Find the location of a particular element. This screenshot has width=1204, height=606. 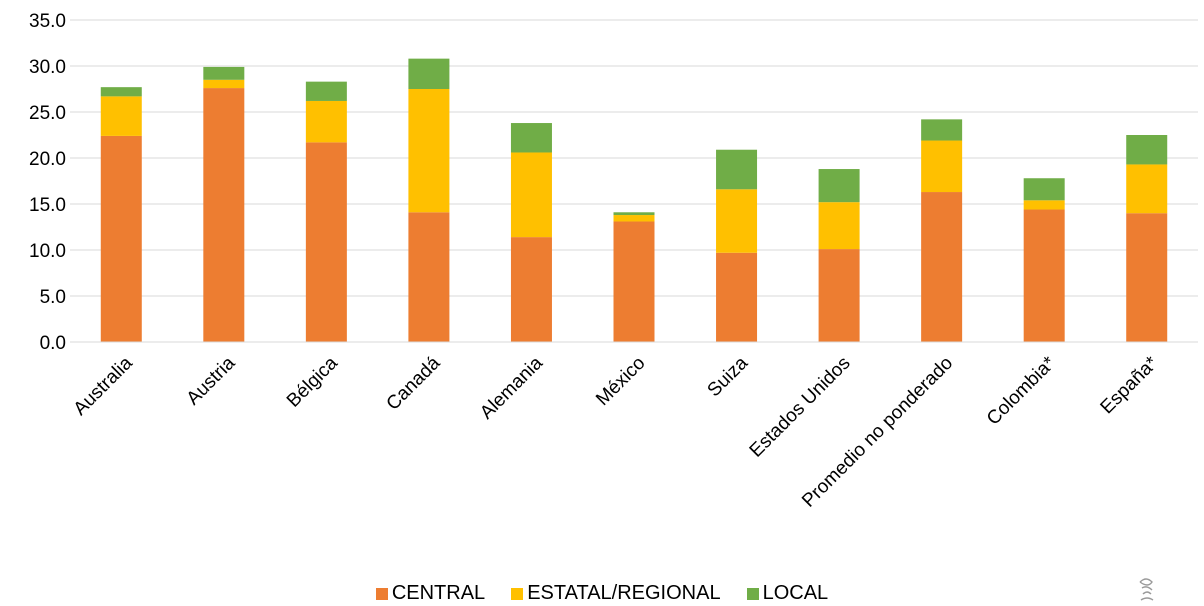

logo-mark is located at coordinates (1146, 589).